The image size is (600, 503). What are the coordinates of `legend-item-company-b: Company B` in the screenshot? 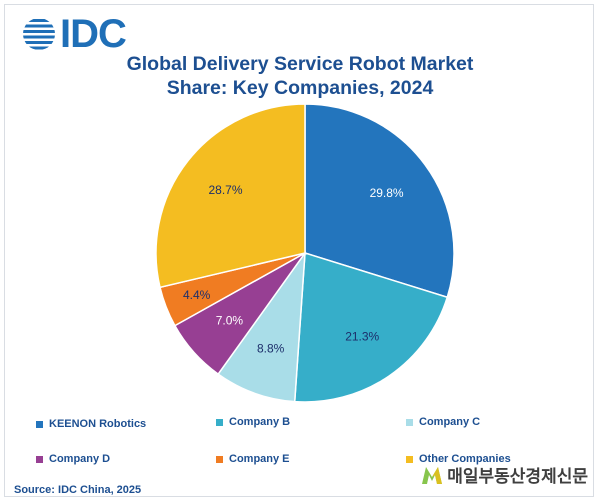 It's located at (253, 422).